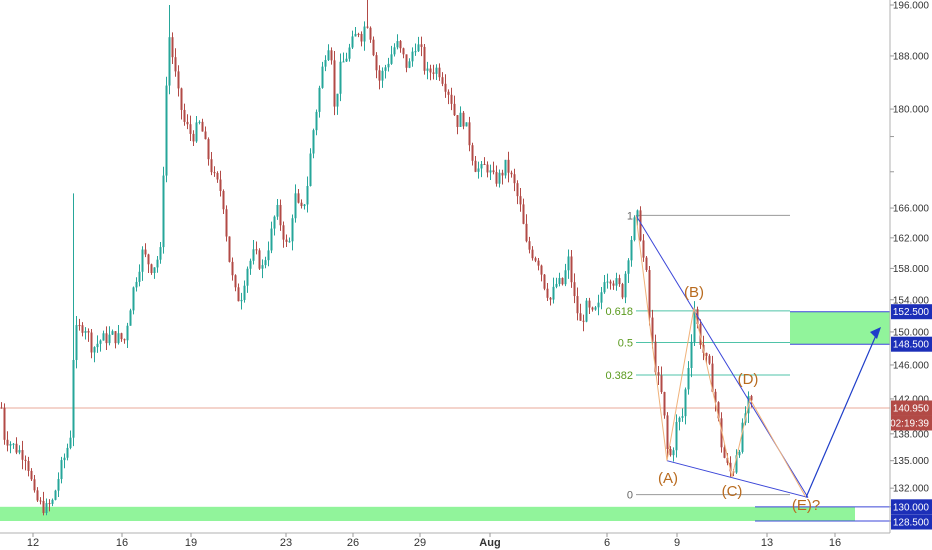  I want to click on support-top-badge-bg, so click(911, 507).